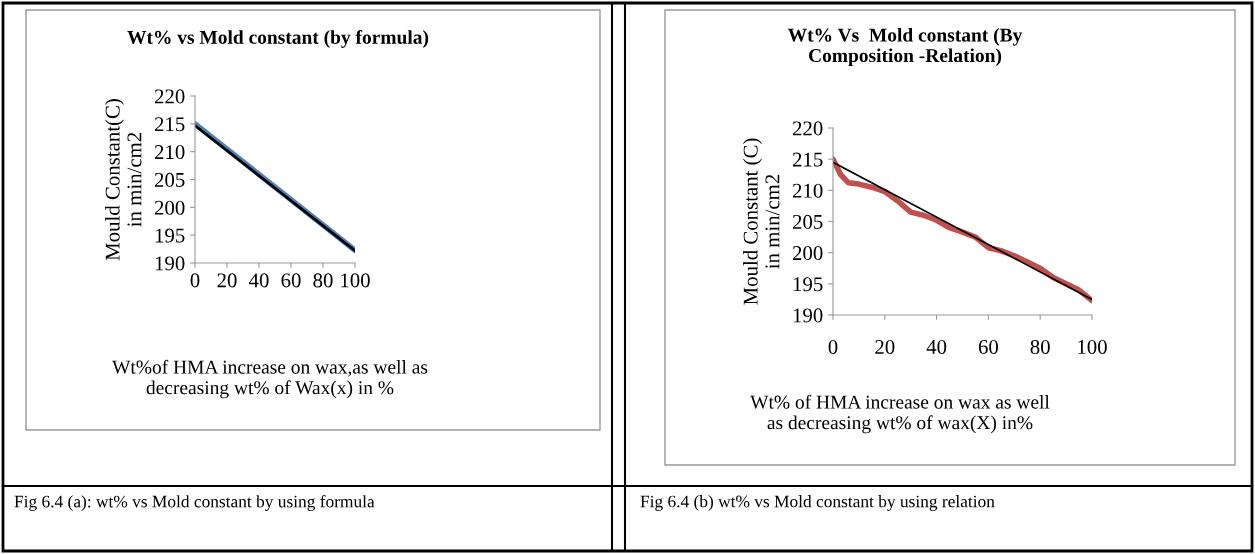  I want to click on chart-title: Wt% Vs Mold constant (By Composition -Relation), so click(905, 47).